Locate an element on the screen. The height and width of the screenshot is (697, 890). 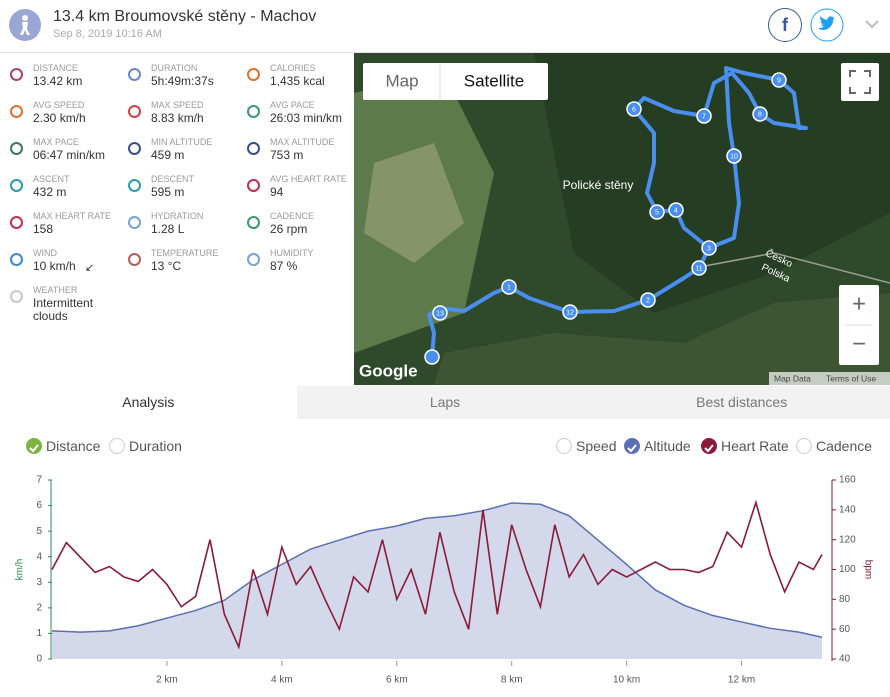
y-axis-label: km/h is located at coordinates (20, 570).